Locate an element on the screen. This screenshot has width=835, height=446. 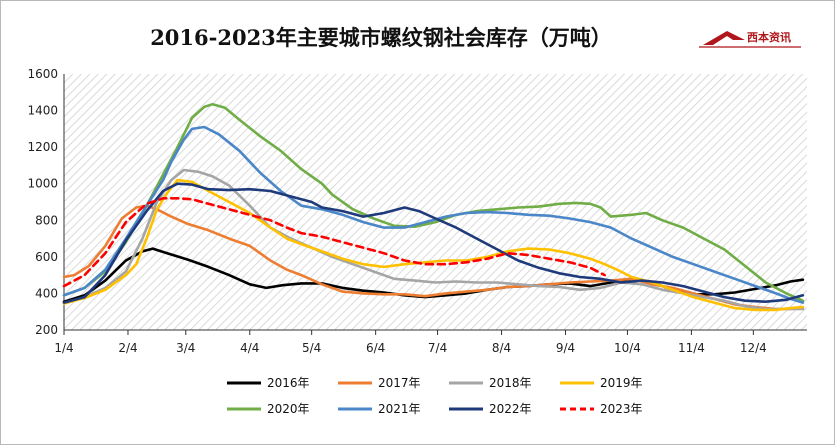
series-line-2023 is located at coordinates (334, 242).